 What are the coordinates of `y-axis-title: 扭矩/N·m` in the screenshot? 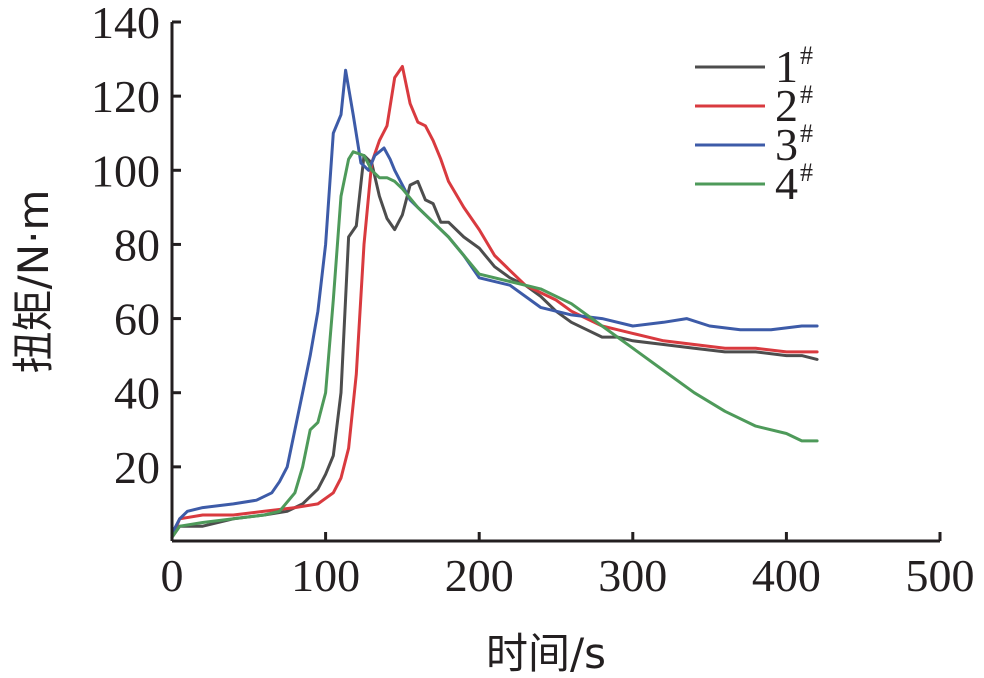 It's located at (33, 282).